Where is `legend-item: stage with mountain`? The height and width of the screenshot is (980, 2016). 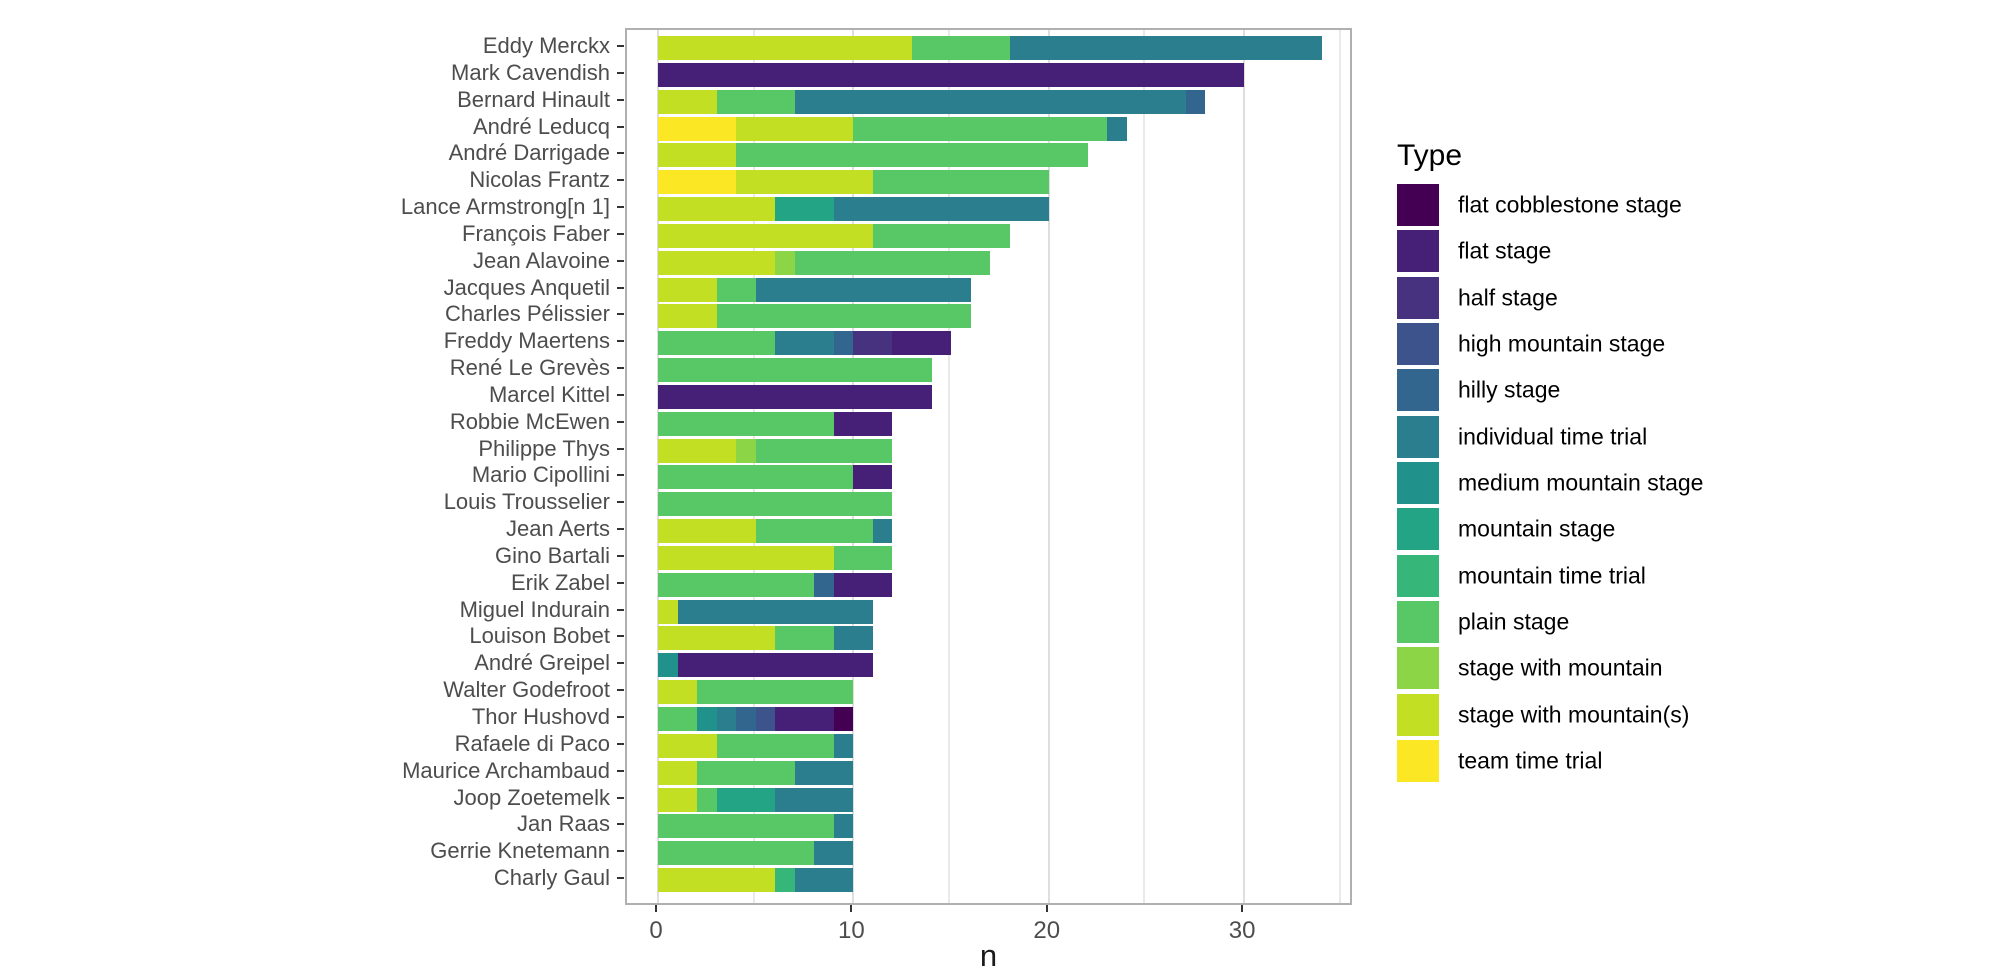
legend-item: stage with mountain is located at coordinates (1597, 668).